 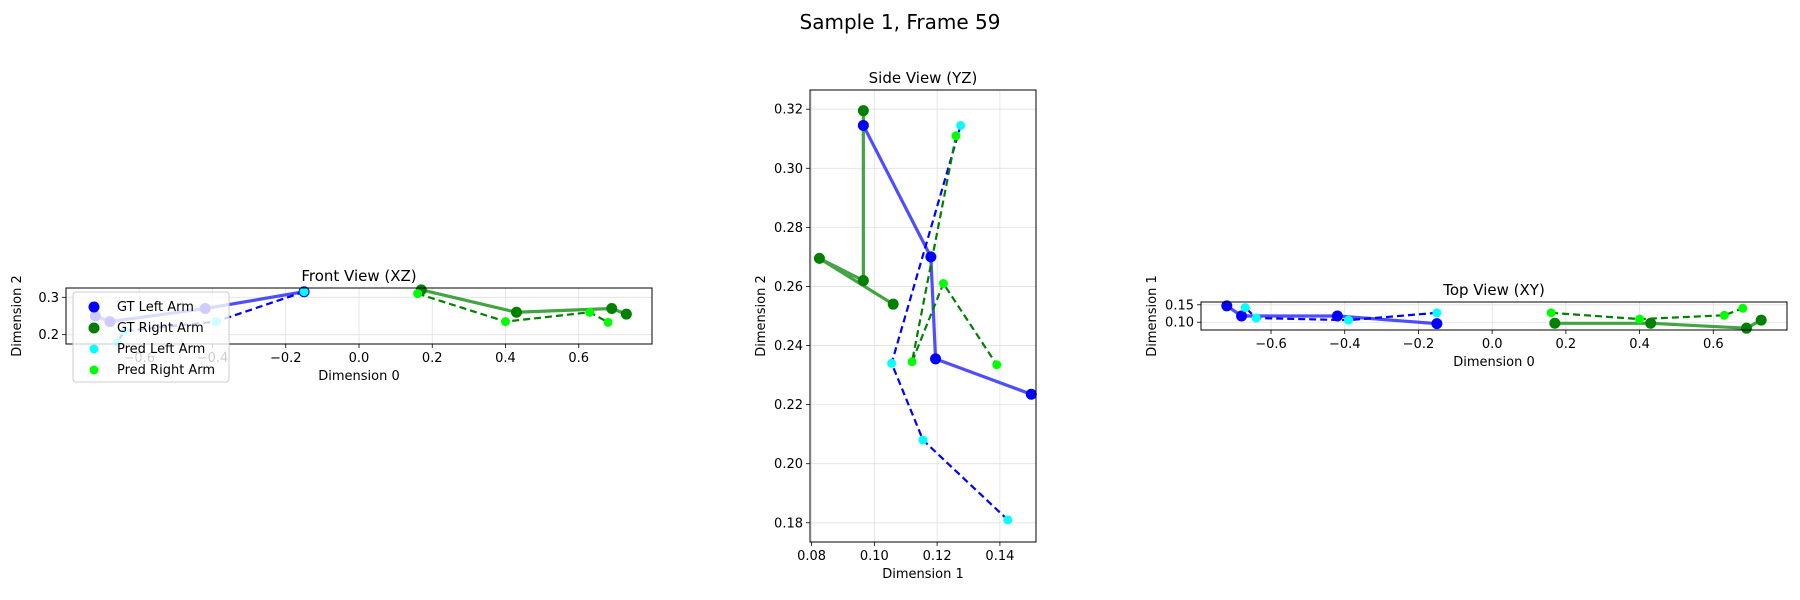 I want to click on top-view-xtick-label: 0.6, so click(x=1713, y=344).